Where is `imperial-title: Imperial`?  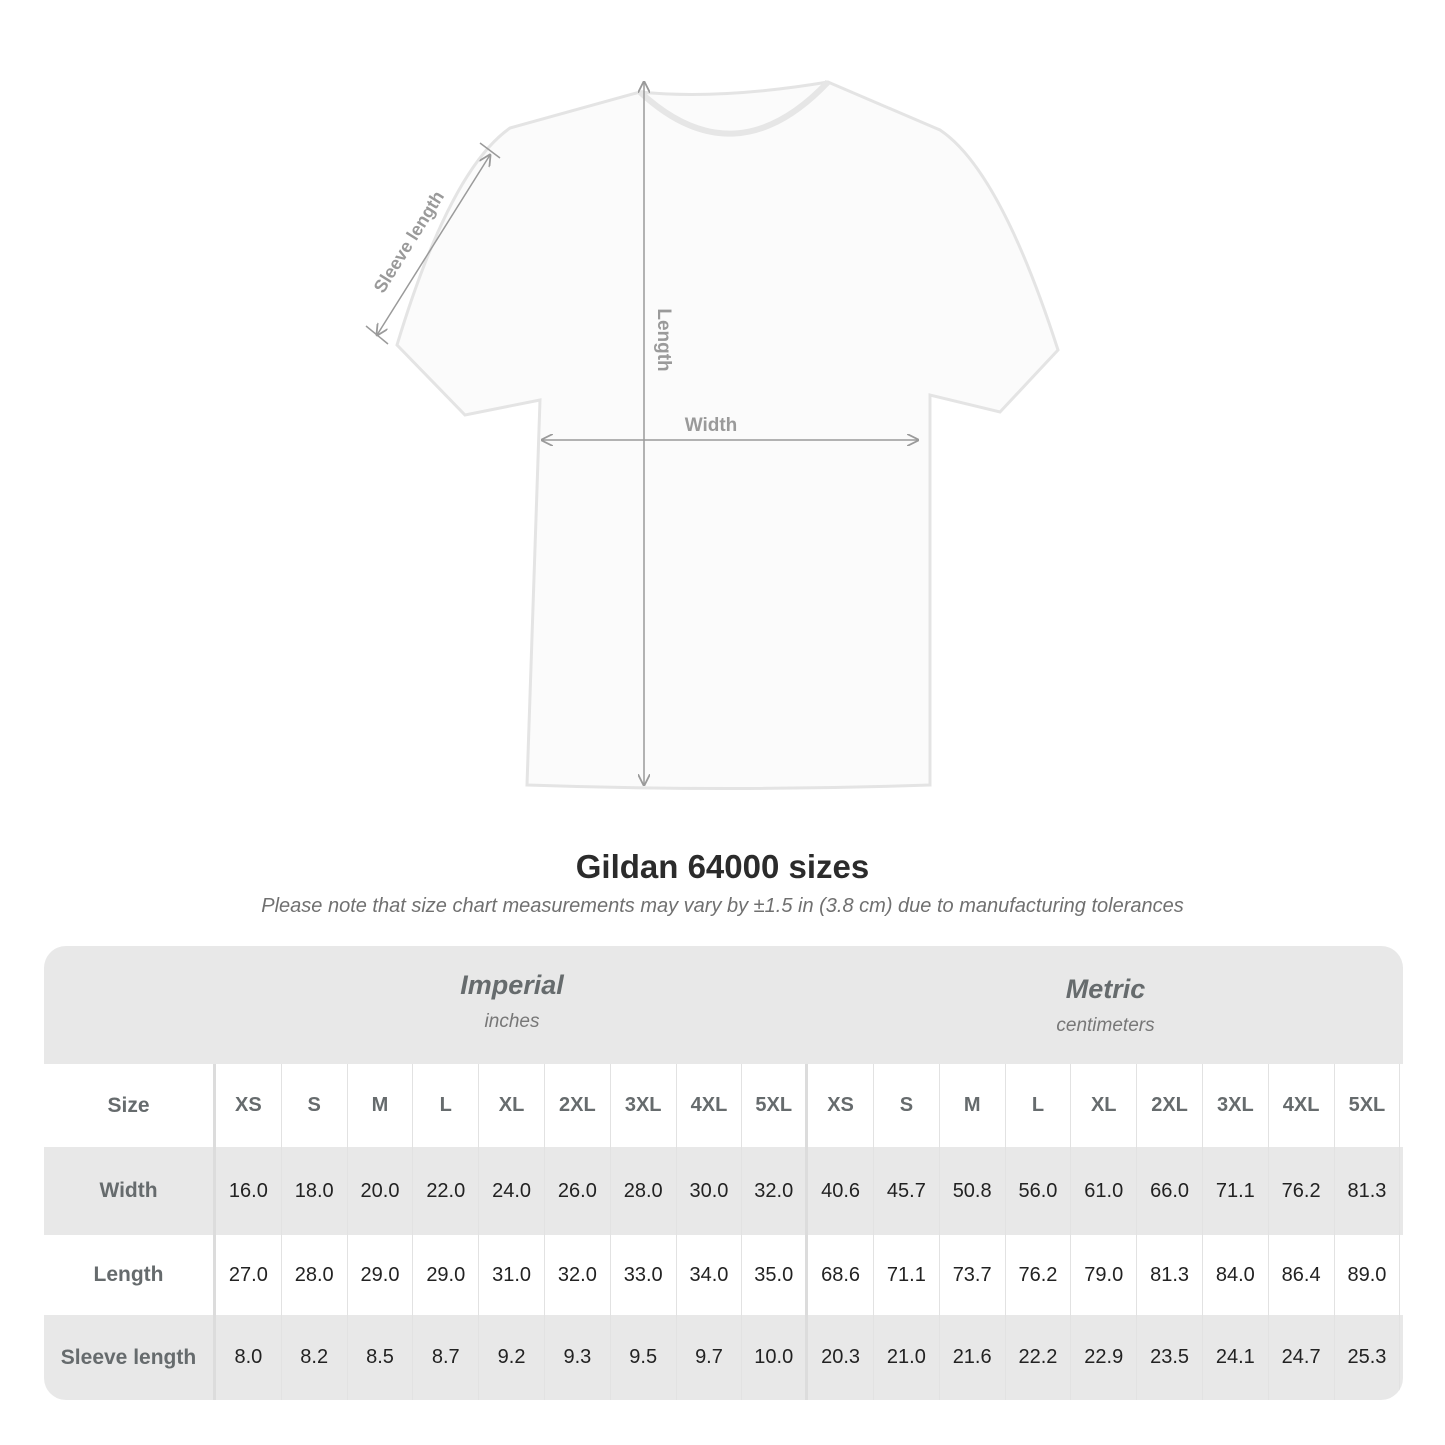 imperial-title: Imperial is located at coordinates (512, 985).